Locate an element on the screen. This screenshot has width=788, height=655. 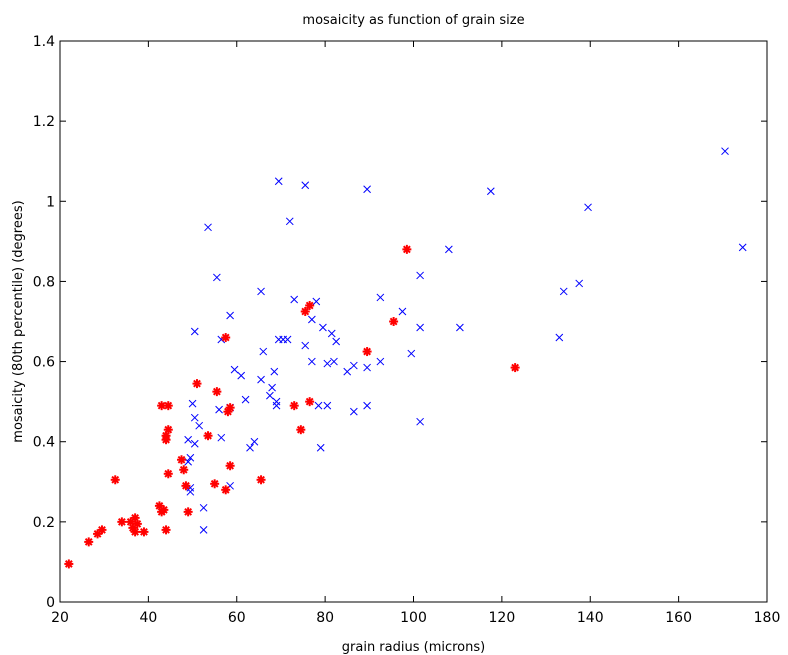
y-tick-label: 0 is located at coordinates (50, 603).